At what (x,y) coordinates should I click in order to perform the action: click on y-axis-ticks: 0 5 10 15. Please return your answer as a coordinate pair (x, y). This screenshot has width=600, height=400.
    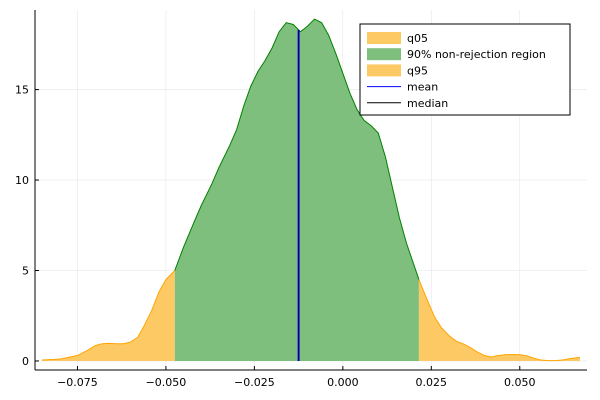
    Looking at the image, I should click on (27, 226).